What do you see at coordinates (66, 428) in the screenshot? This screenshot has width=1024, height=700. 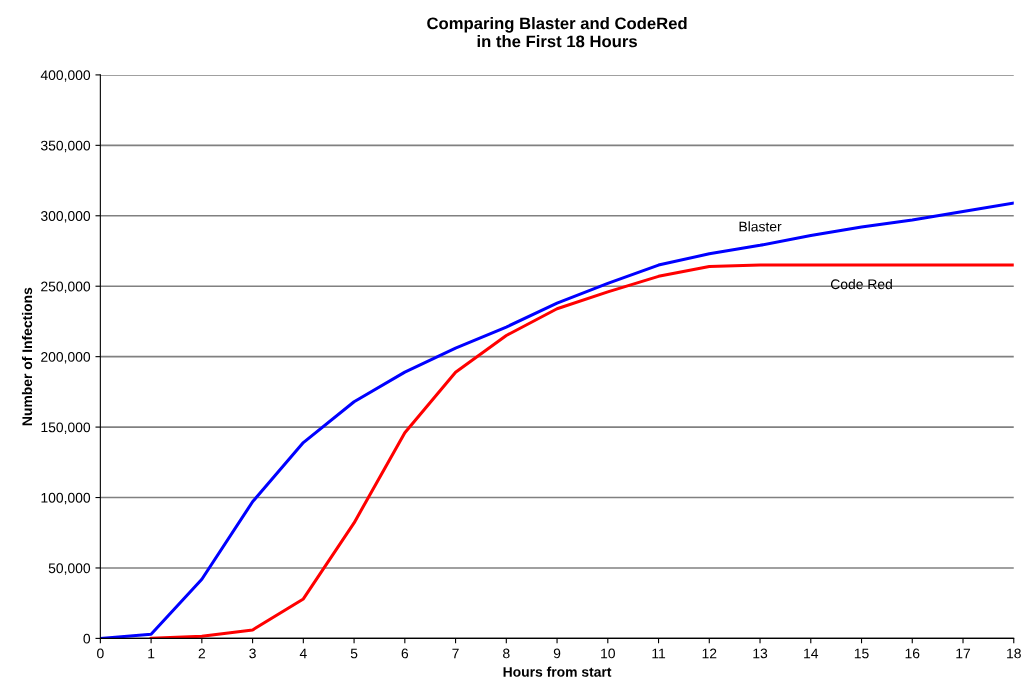 I see `y-tick-label: 150,000` at bounding box center [66, 428].